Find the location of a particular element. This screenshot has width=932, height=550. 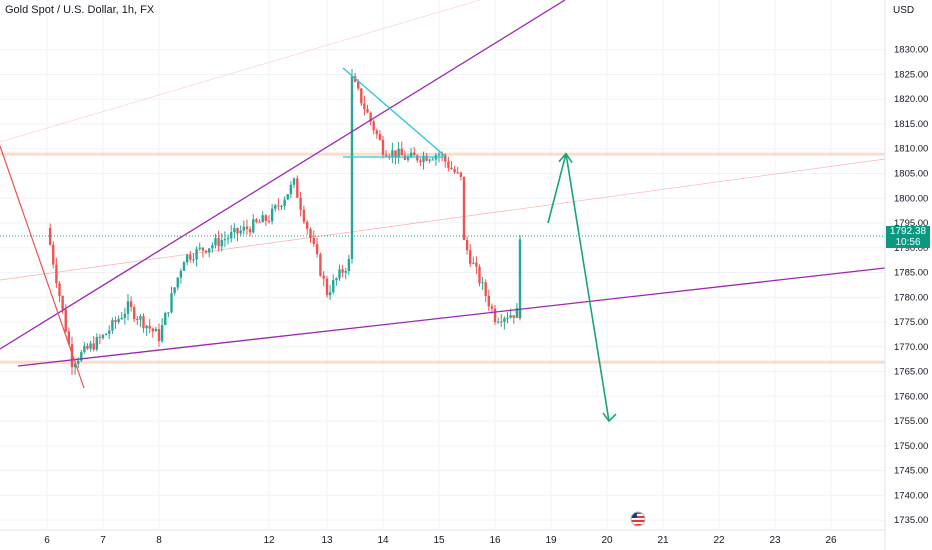

x-tick-label: 16 is located at coordinates (495, 540).